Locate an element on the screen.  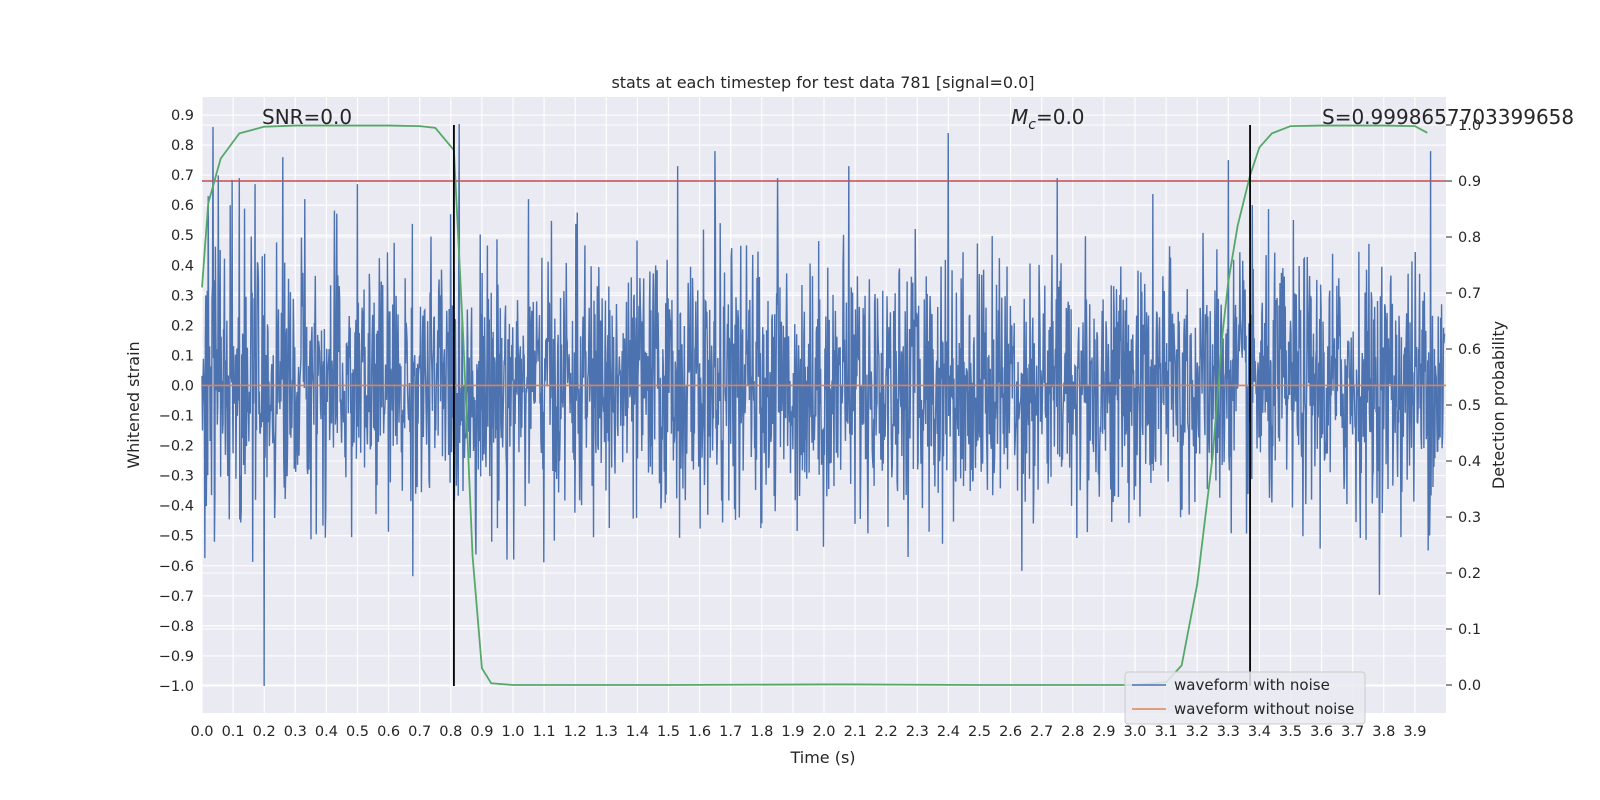
x-tick-label: 2.6 is located at coordinates (1010, 732).